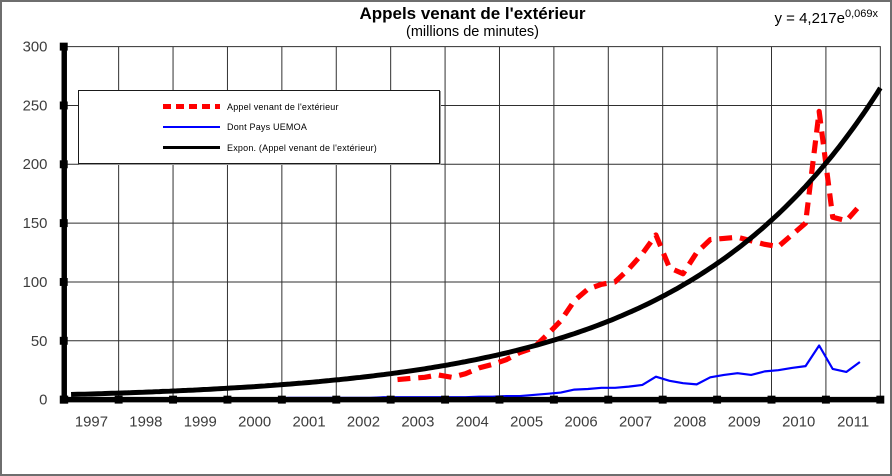 This screenshot has height=476, width=892. Describe the element at coordinates (309, 422) in the screenshot. I see `x-tick-label: 2001` at that location.